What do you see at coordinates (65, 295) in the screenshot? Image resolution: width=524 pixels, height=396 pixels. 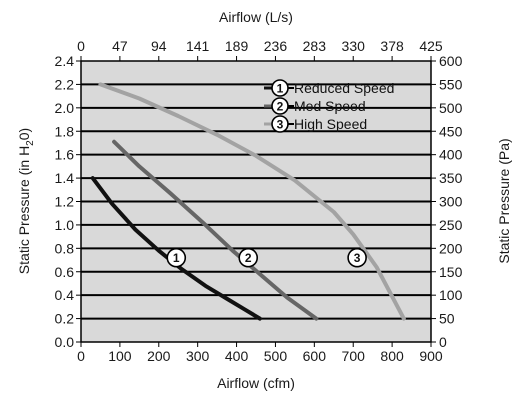 I see `y-tick-label-left: 0.4` at bounding box center [65, 295].